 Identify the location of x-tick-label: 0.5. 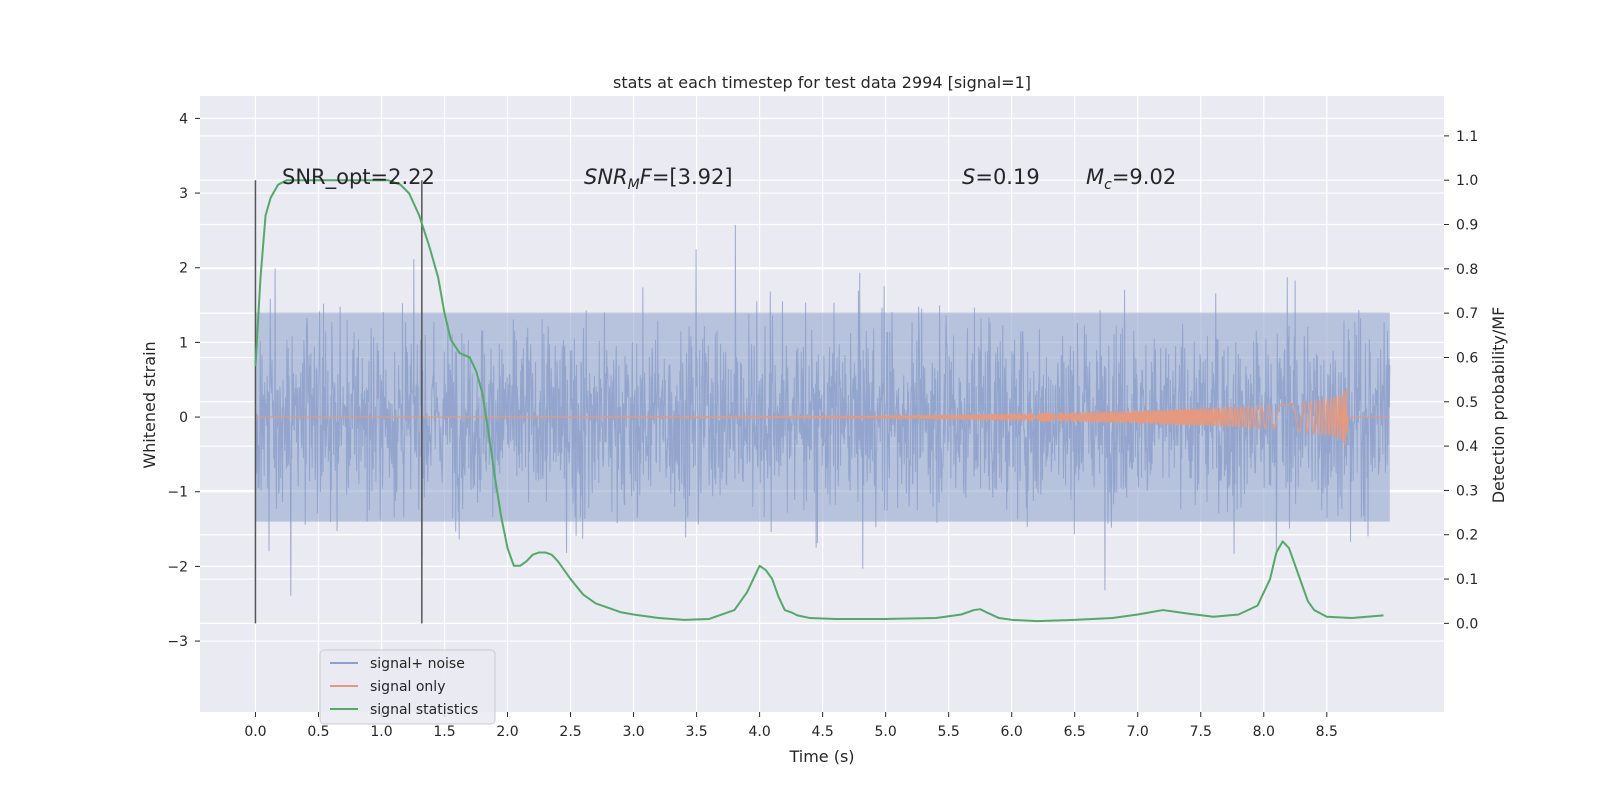
(318, 732).